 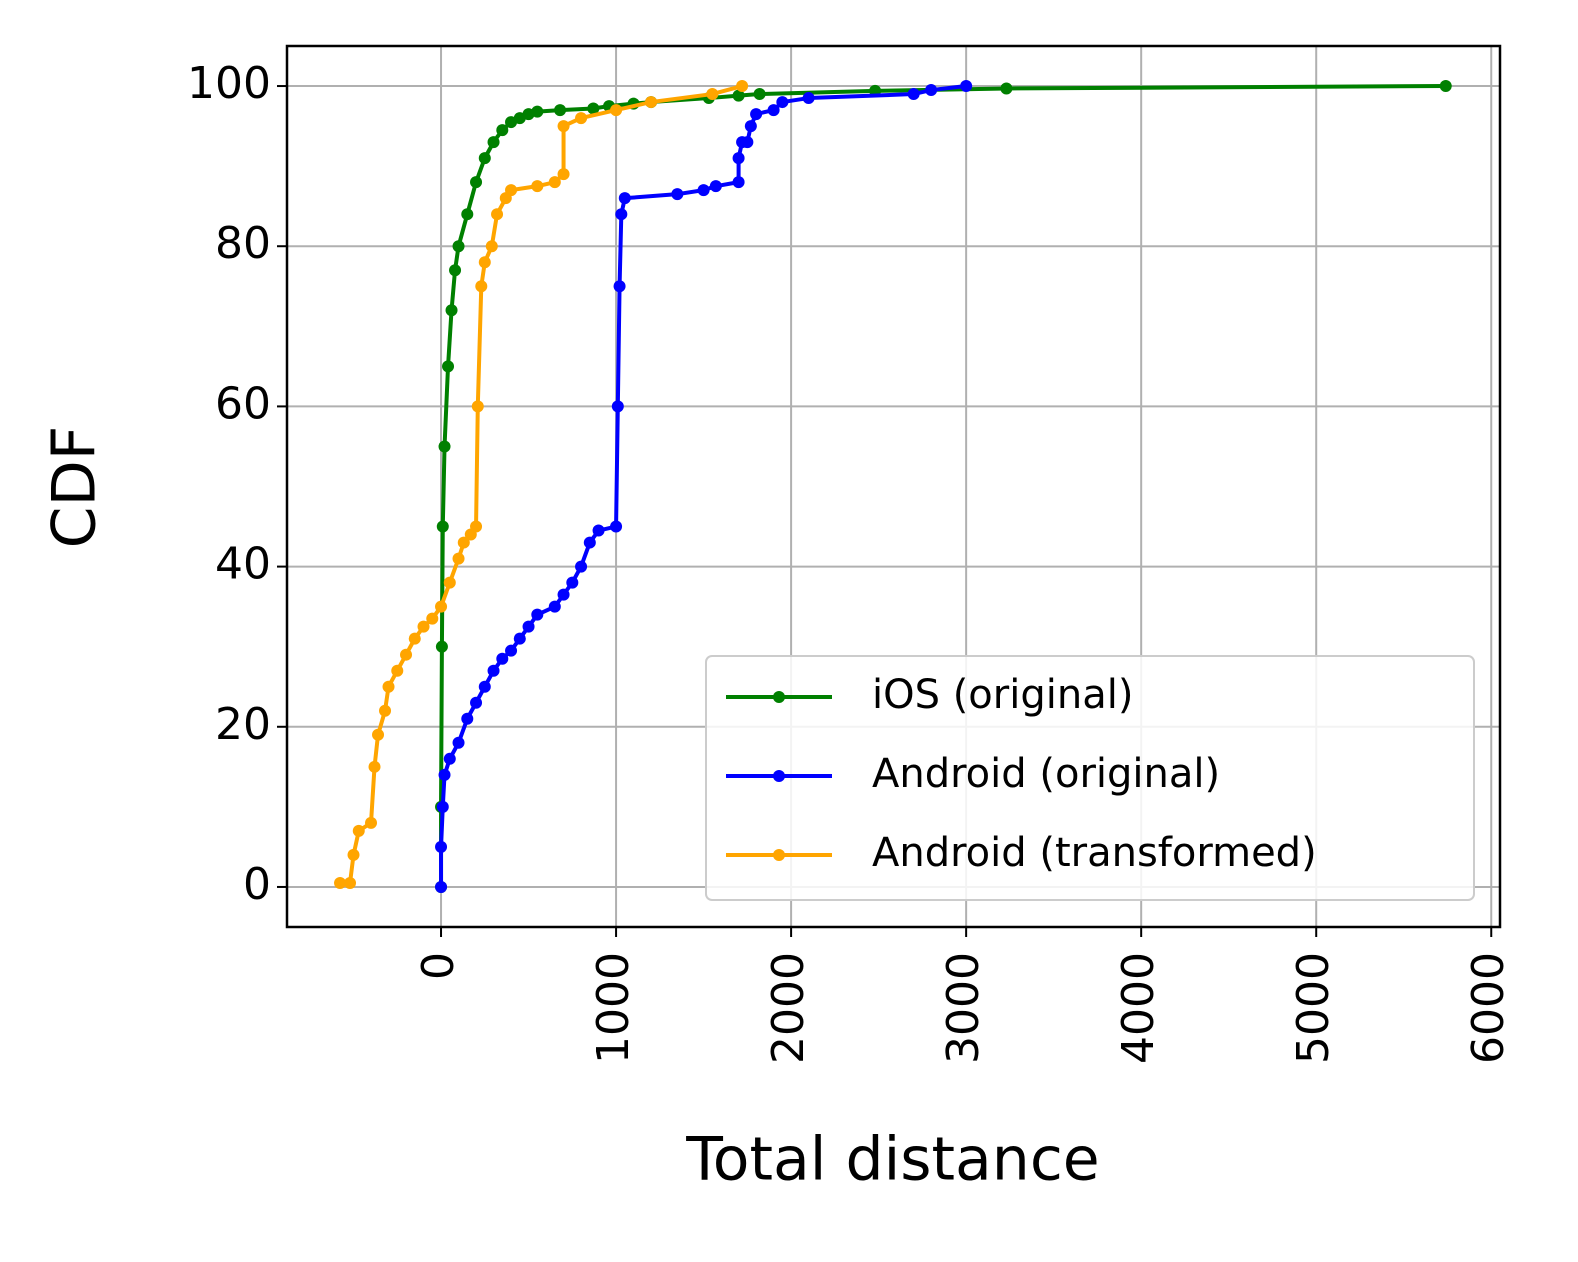 What do you see at coordinates (243, 243) in the screenshot?
I see `y-tick-label: 80` at bounding box center [243, 243].